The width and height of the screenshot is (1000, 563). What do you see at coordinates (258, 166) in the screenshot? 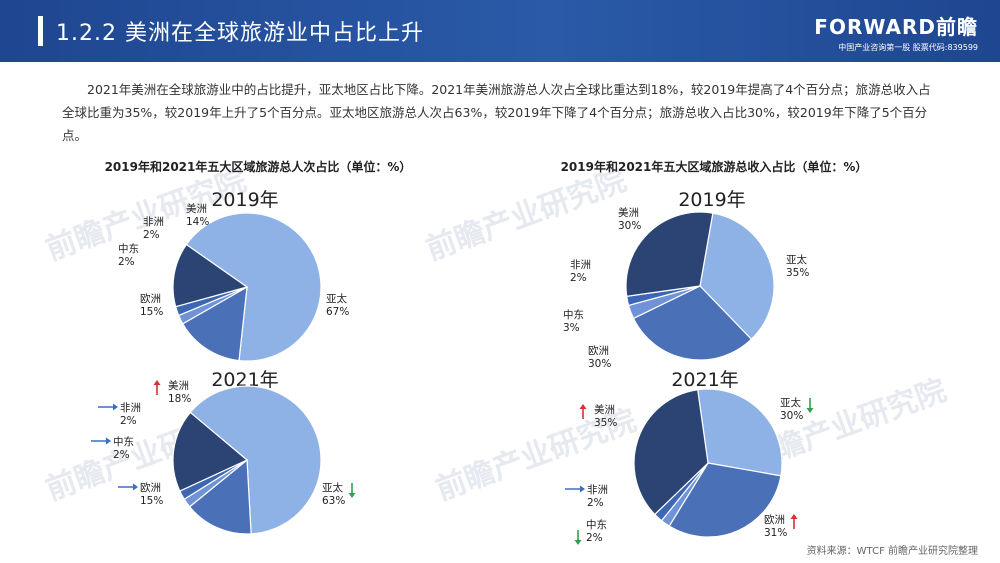
I see `chart-title: 2019年和2021年五大区域旅游总人次占比（单位：%）` at bounding box center [258, 166].